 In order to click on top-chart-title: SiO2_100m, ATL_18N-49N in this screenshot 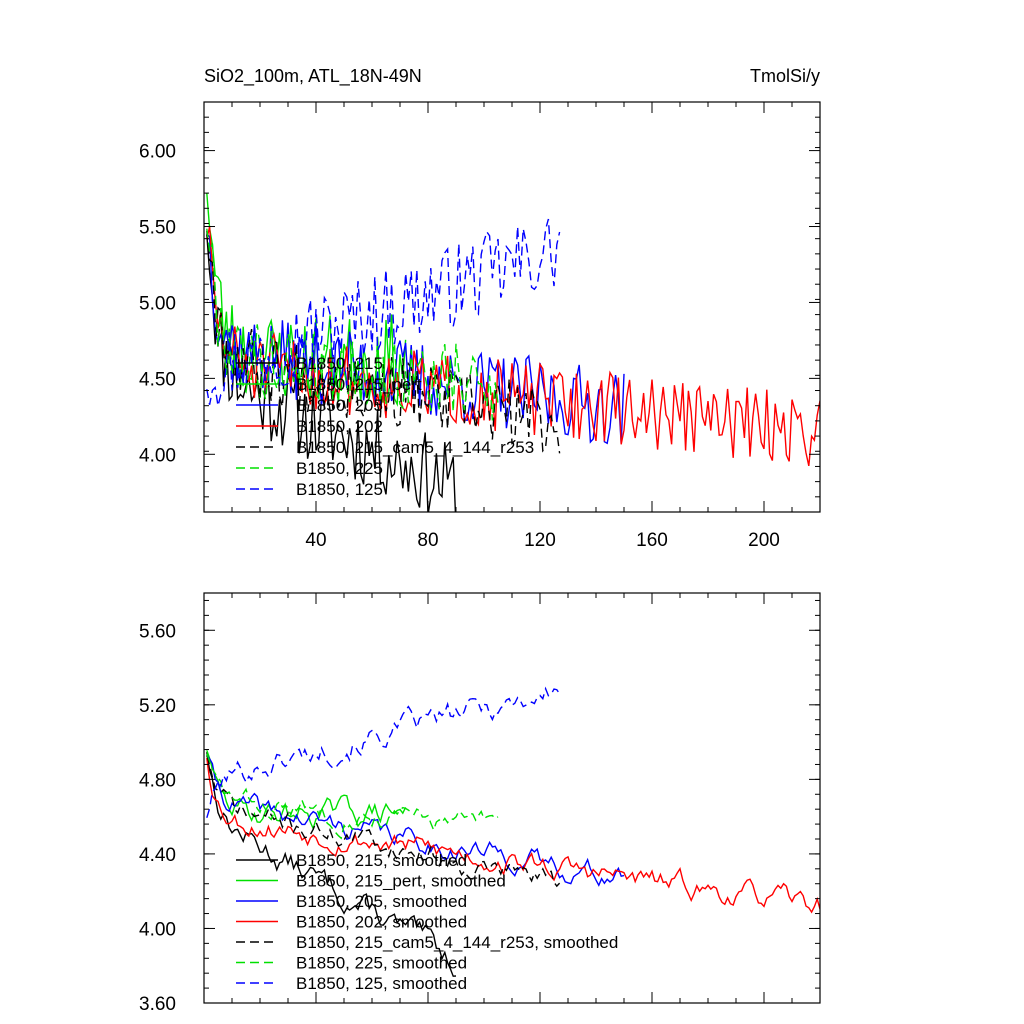, I will do `click(313, 76)`.